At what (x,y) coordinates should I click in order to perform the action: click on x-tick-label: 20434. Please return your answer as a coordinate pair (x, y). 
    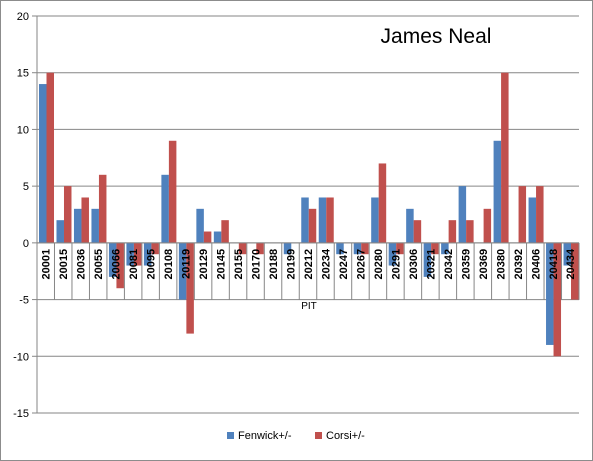
    Looking at the image, I should click on (571, 263).